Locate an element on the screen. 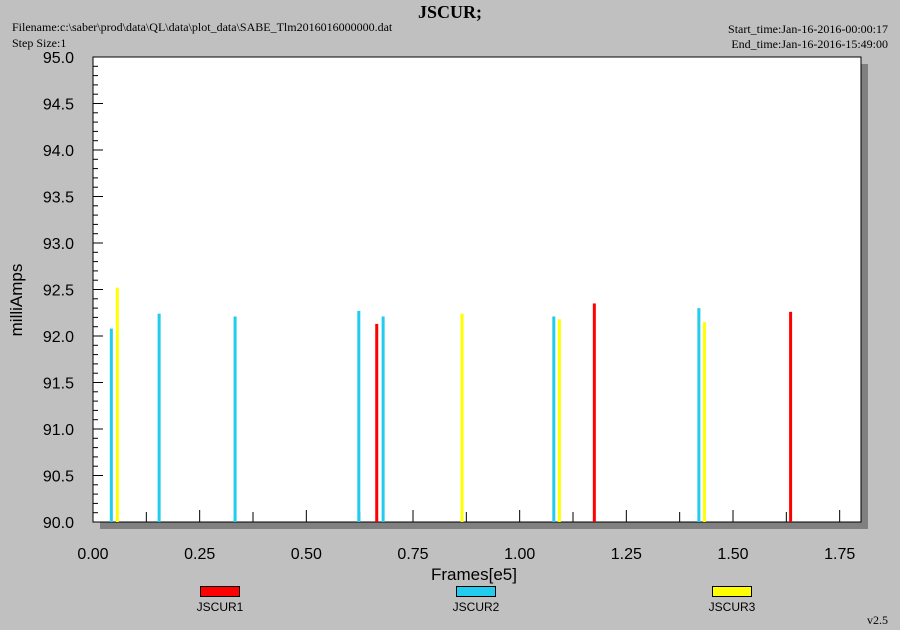  x-tick-label: 1.25 is located at coordinates (626, 554).